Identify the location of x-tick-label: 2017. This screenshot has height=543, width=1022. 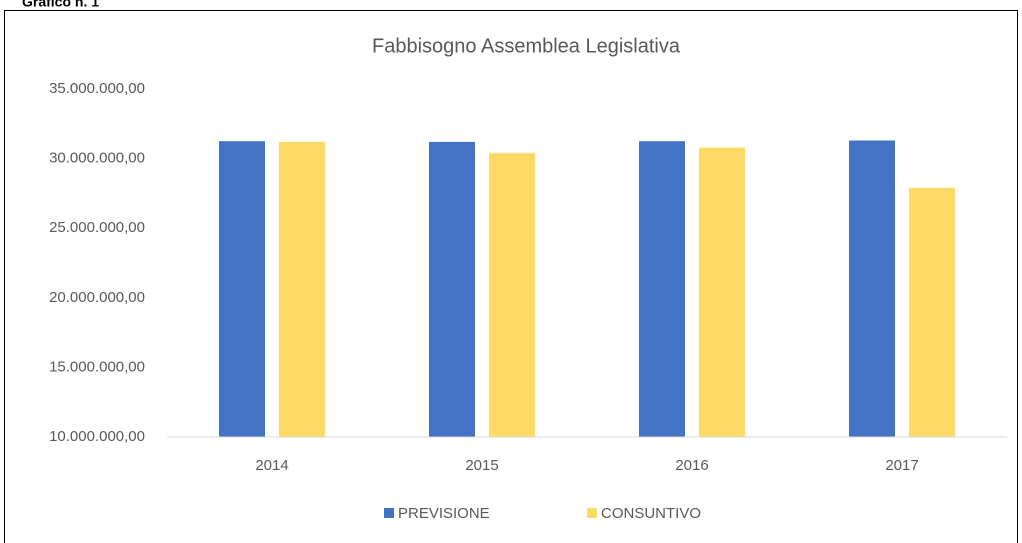
(901, 465).